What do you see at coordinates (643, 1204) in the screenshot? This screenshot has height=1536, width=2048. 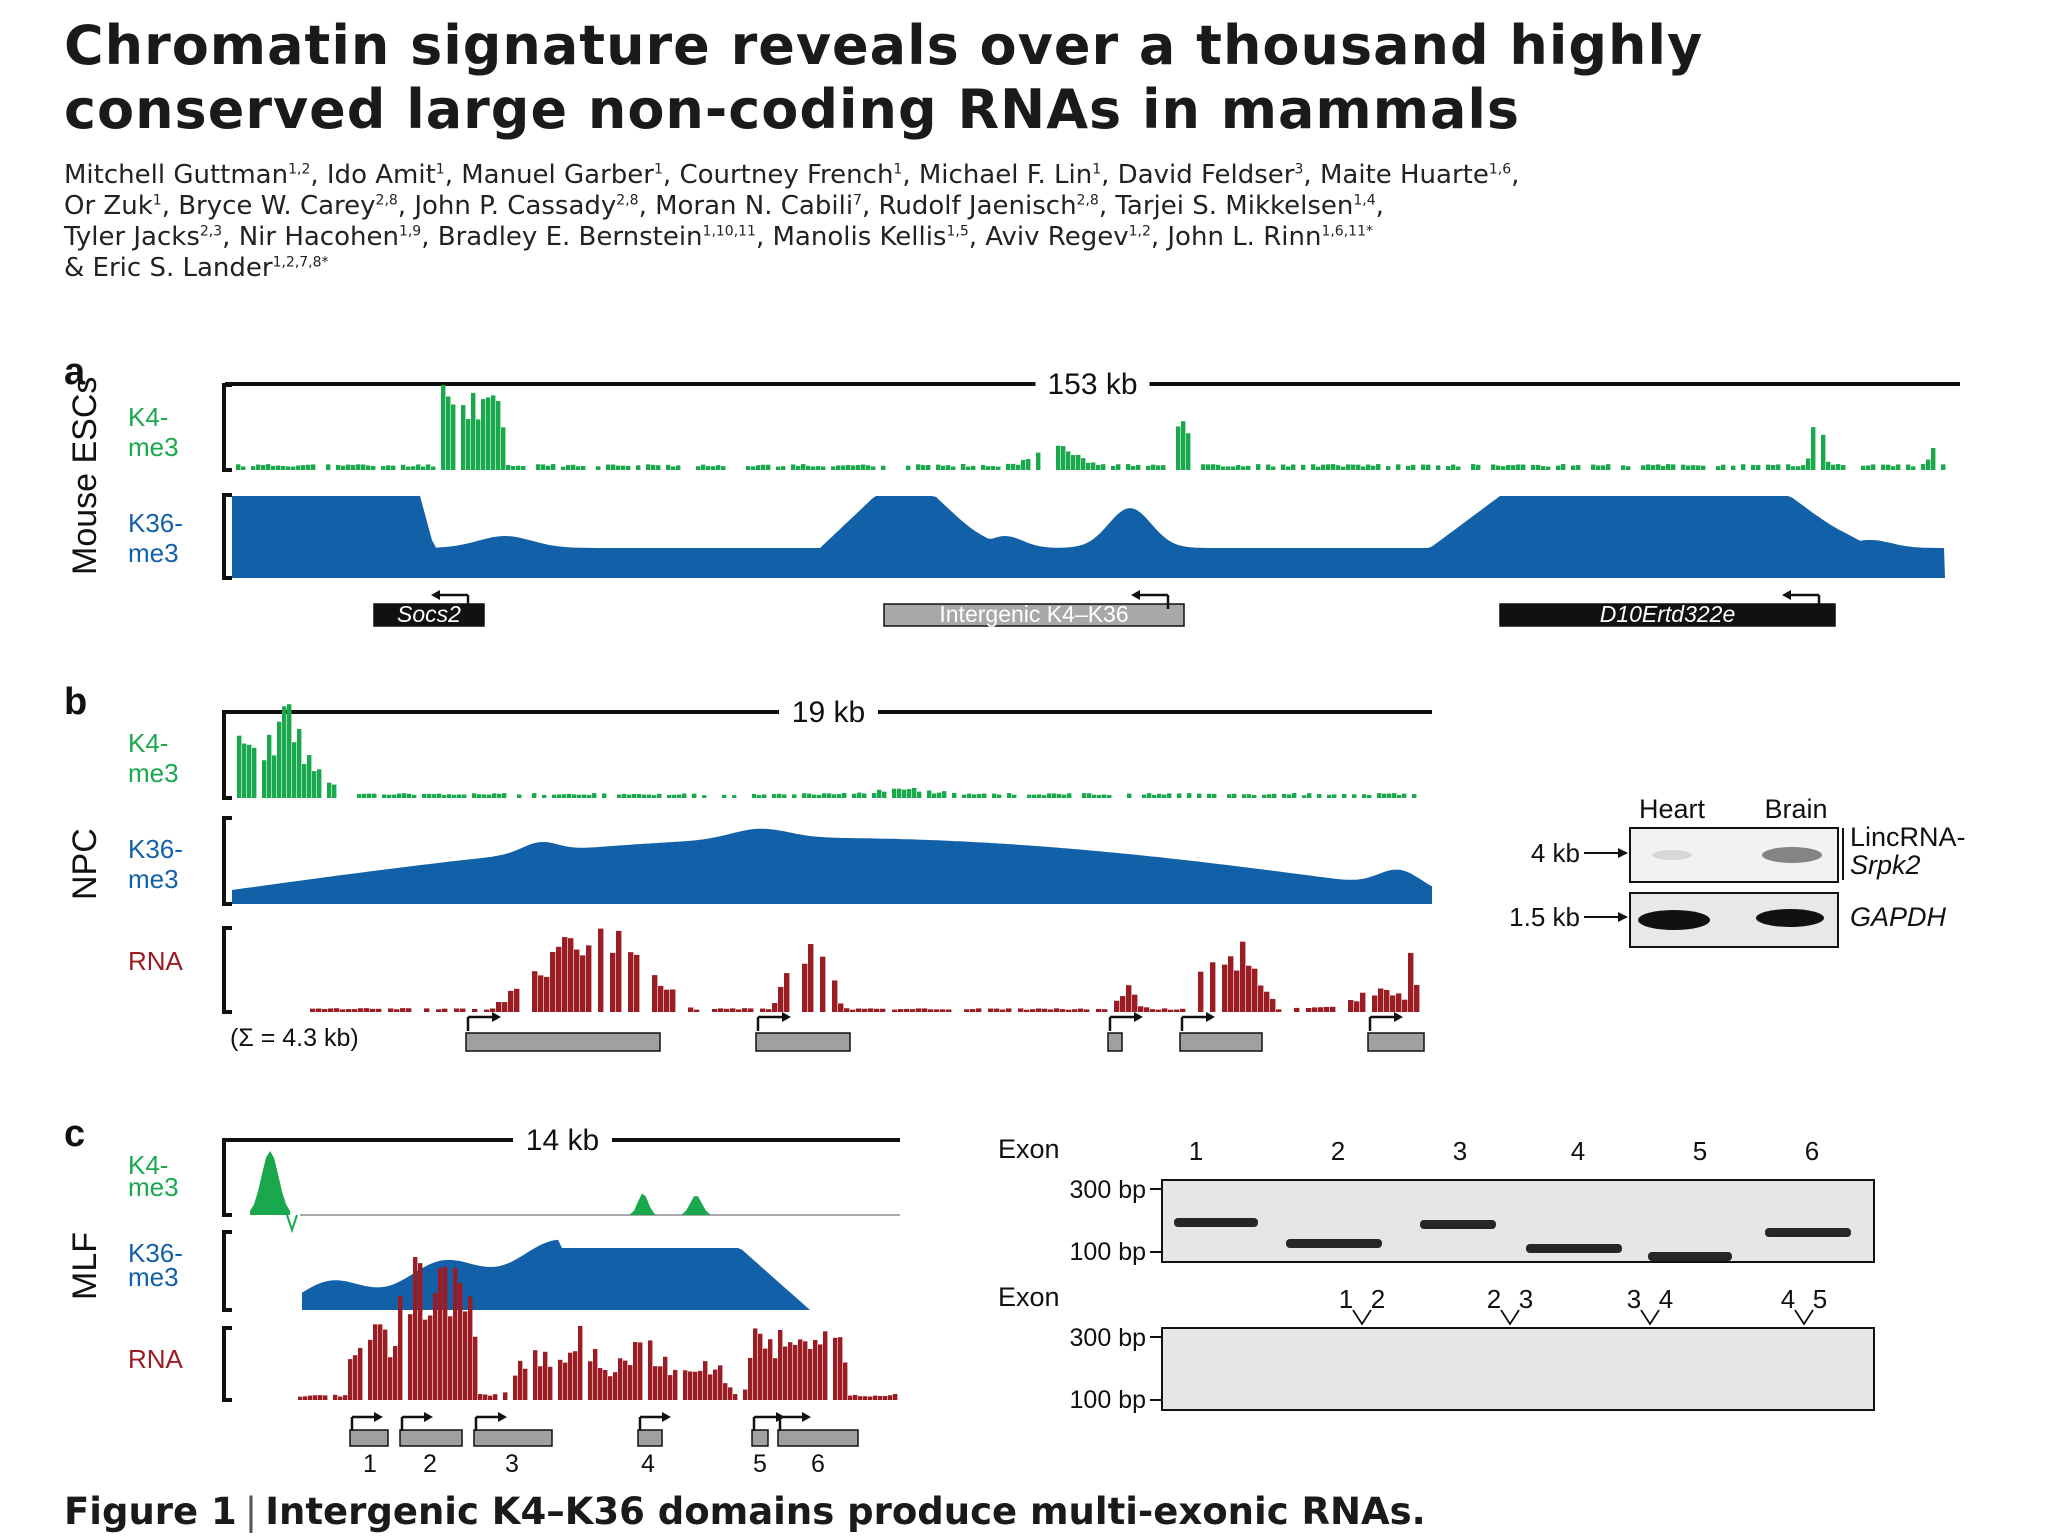 I see `panel-c-k4-peak` at bounding box center [643, 1204].